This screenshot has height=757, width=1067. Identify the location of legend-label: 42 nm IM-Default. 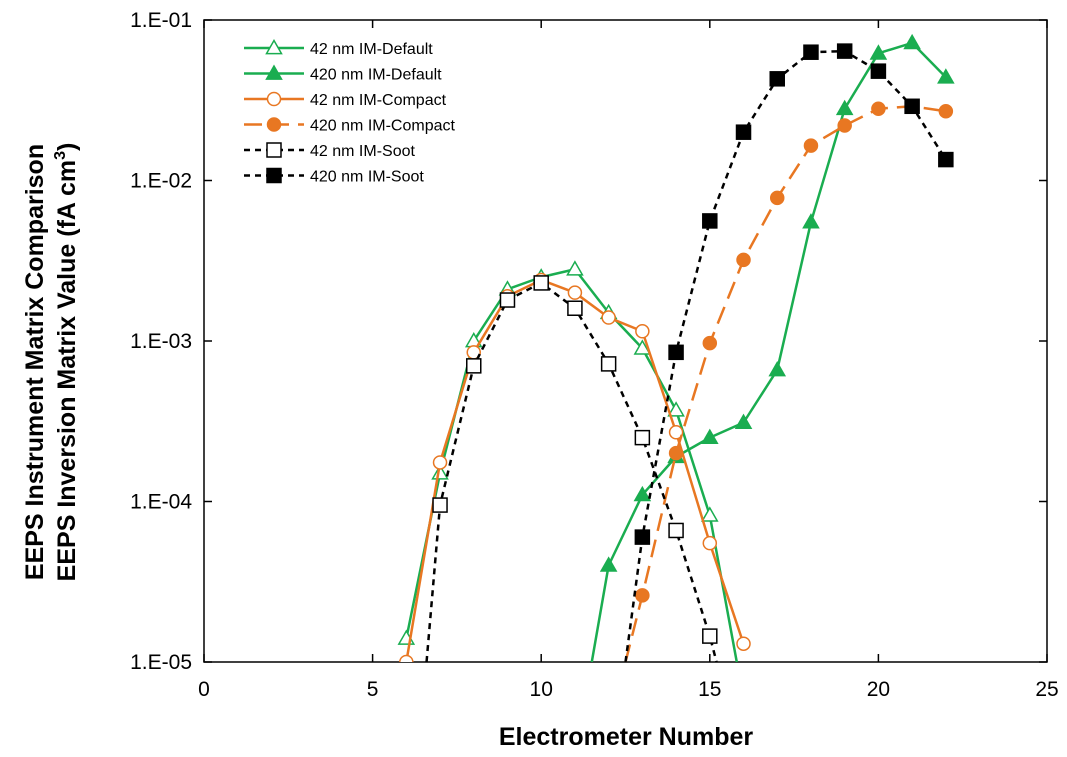
(371, 49).